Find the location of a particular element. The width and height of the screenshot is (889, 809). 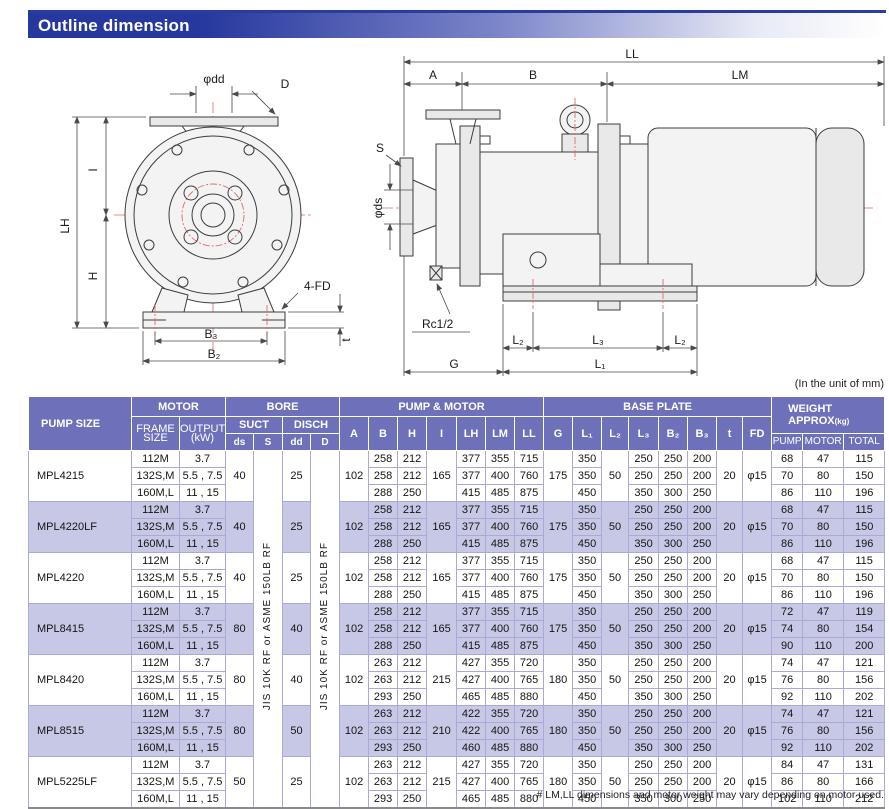

weight-pump-cell: 92 is located at coordinates (787, 697).